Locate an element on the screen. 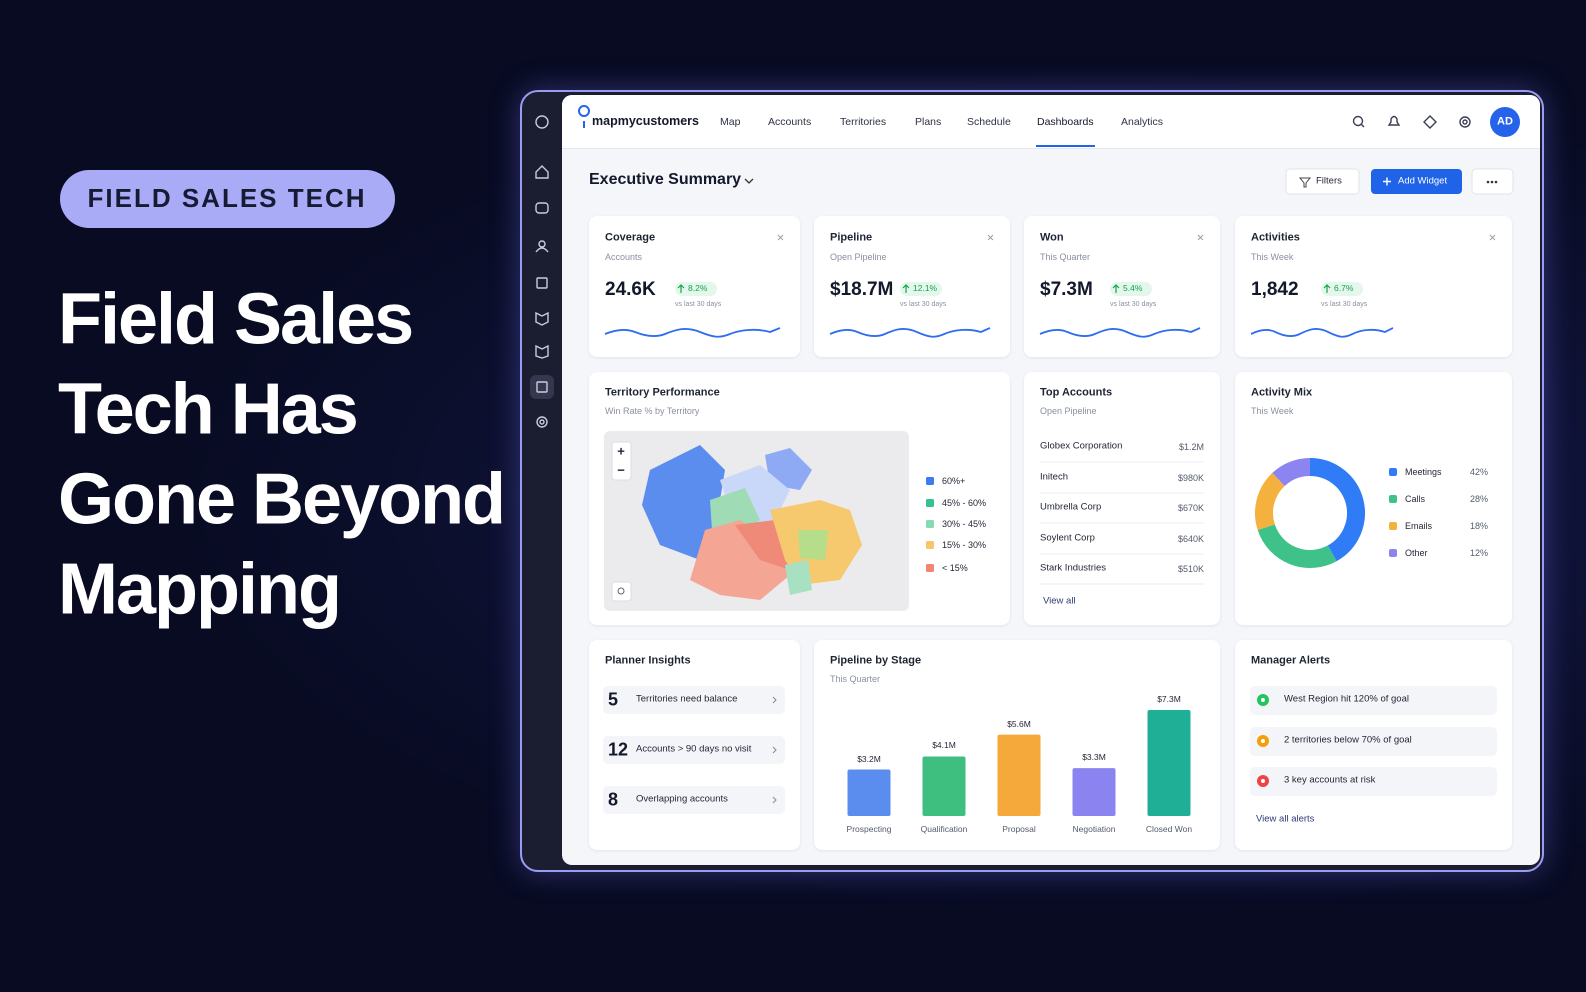  nav-item: Plans is located at coordinates (928, 121).